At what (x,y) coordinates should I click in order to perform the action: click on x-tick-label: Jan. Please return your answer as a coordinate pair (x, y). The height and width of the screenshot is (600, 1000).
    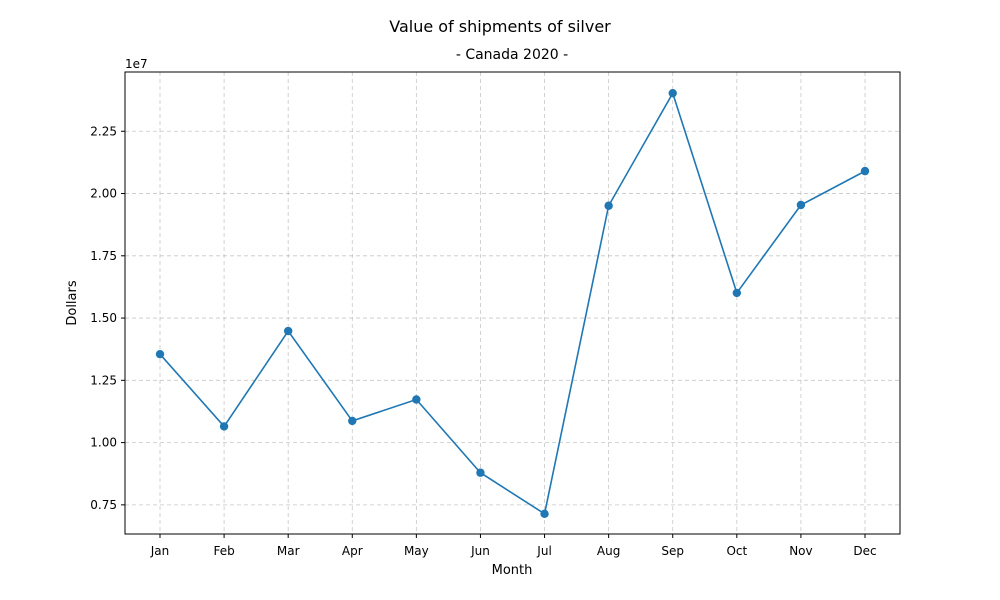
    Looking at the image, I should click on (160, 551).